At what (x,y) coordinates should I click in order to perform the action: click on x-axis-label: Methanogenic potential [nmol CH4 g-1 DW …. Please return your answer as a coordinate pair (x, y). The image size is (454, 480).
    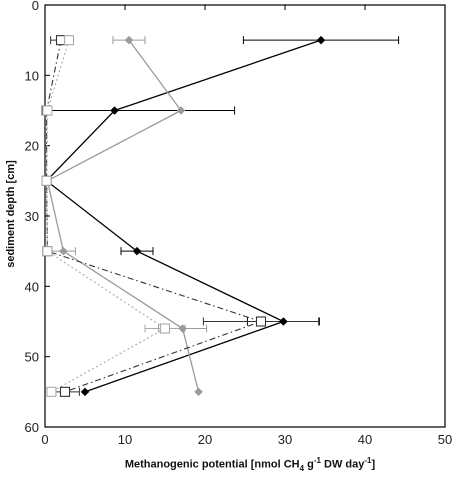
    Looking at the image, I should click on (250, 464).